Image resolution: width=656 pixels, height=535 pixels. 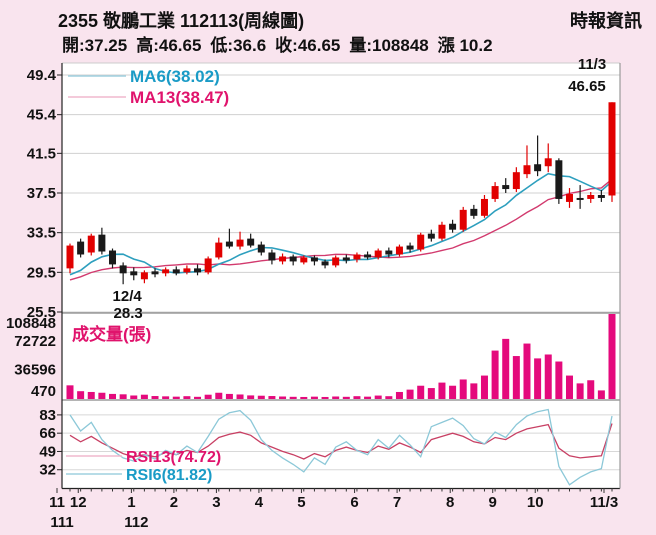 I want to click on year-label: 112, so click(x=136, y=522).